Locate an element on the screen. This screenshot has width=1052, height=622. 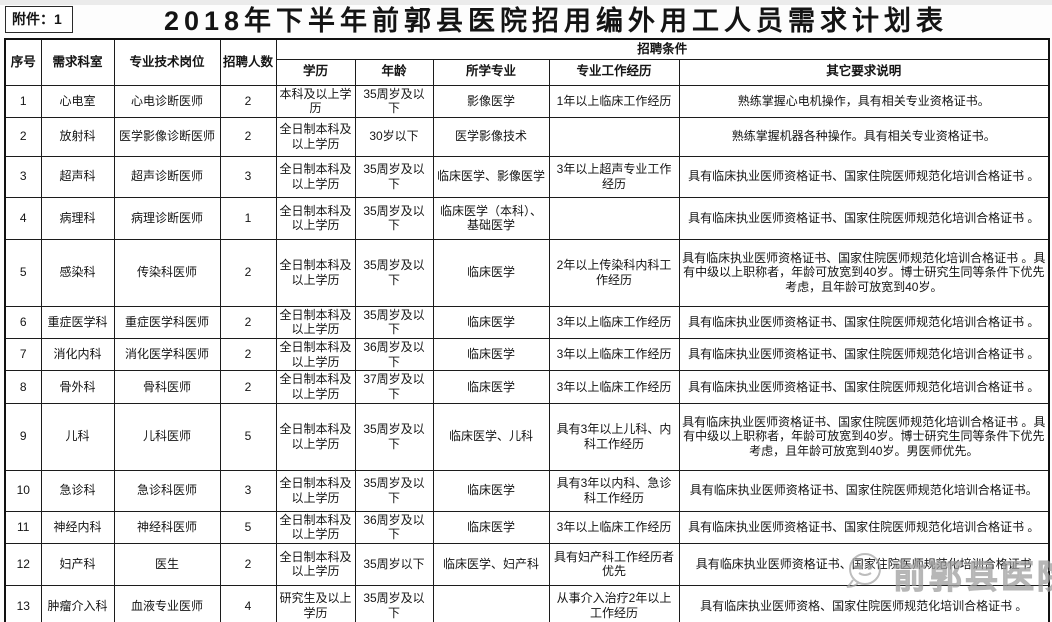
attachment-label: 附件：1 is located at coordinates (39, 19).